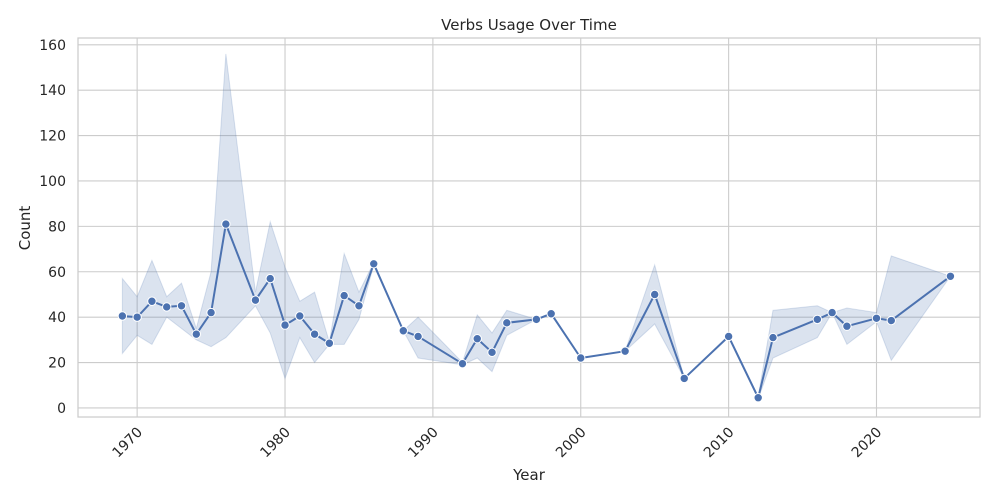 The width and height of the screenshot is (1000, 500). What do you see at coordinates (867, 443) in the screenshot?
I see `x-tick-label: 2020` at bounding box center [867, 443].